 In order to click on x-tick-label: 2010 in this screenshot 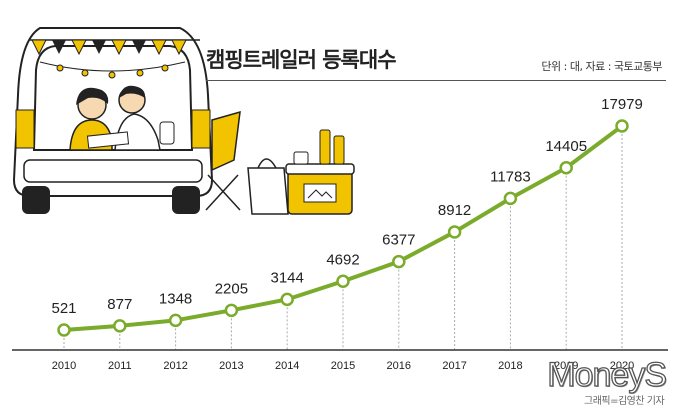, I will do `click(64, 366)`.